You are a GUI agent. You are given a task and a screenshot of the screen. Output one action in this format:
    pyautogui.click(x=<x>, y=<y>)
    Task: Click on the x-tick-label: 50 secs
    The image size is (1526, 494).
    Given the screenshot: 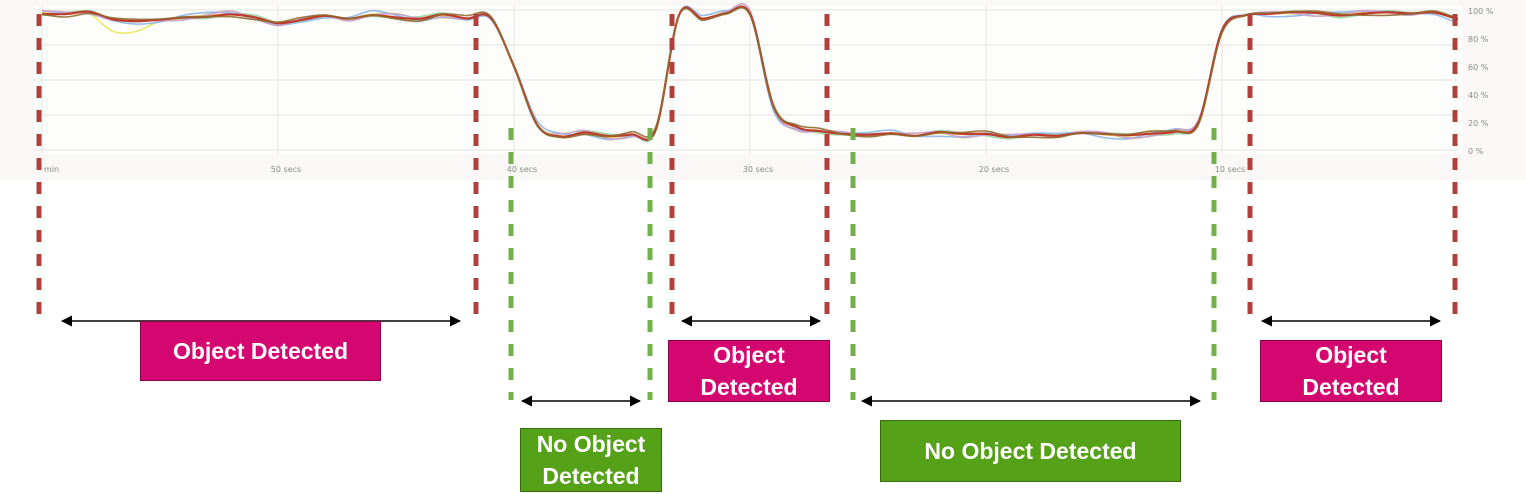 What is the action you would take?
    pyautogui.click(x=286, y=169)
    